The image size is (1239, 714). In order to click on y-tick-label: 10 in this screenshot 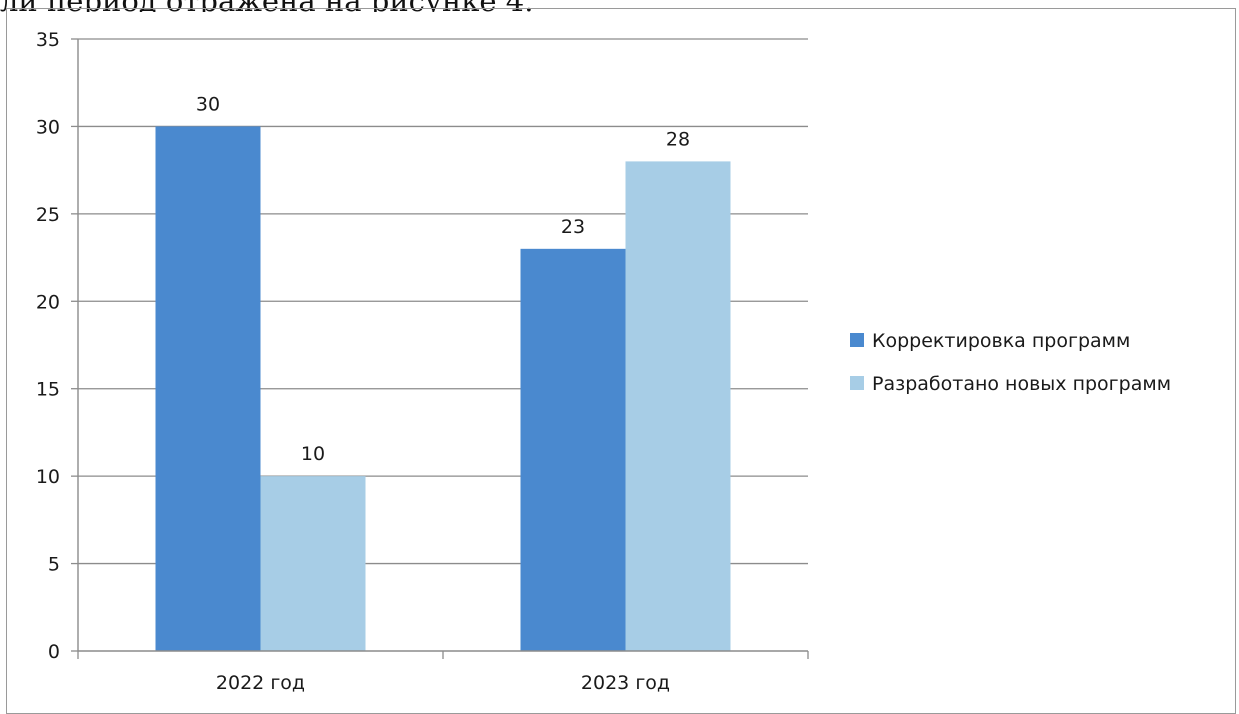, I will do `click(48, 477)`.